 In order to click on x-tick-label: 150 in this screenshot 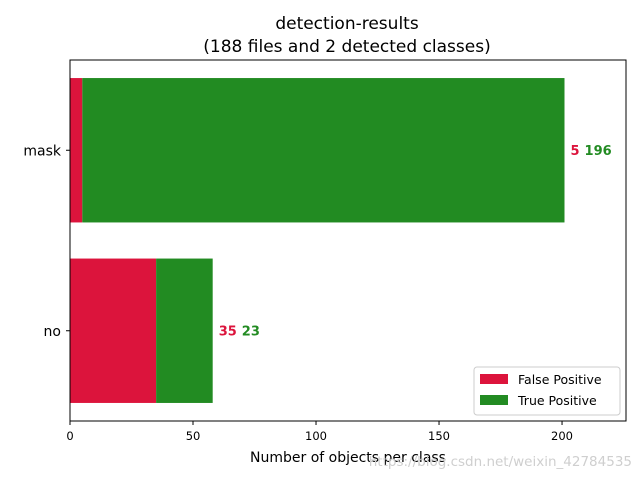, I will do `click(439, 436)`.